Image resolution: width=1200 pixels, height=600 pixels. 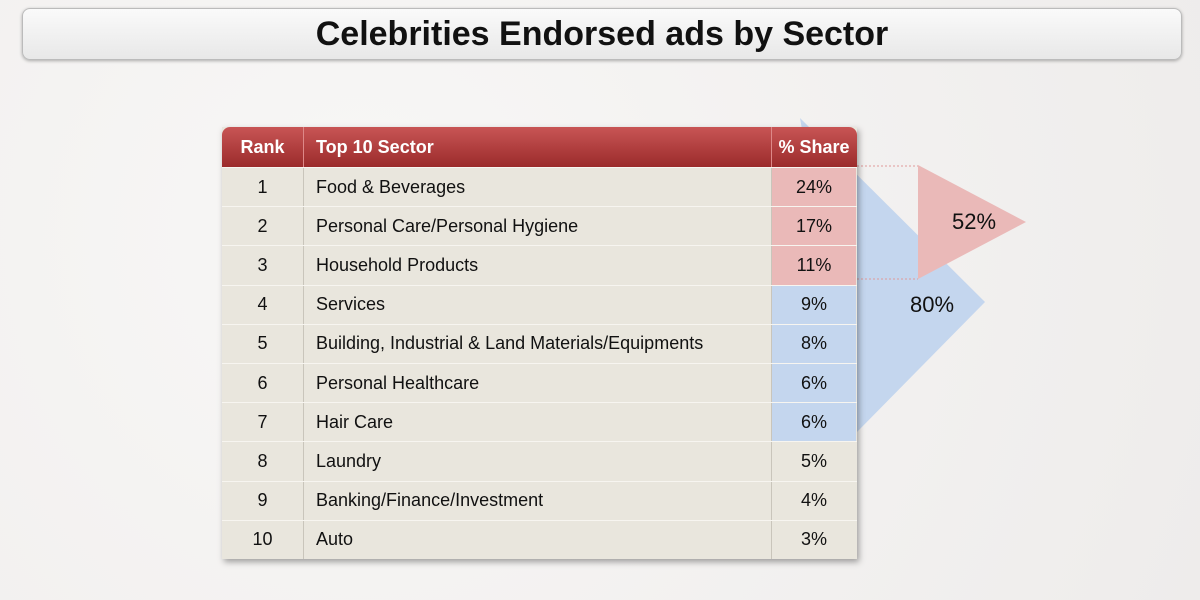 What do you see at coordinates (814, 304) in the screenshot?
I see `share-cell: 9%` at bounding box center [814, 304].